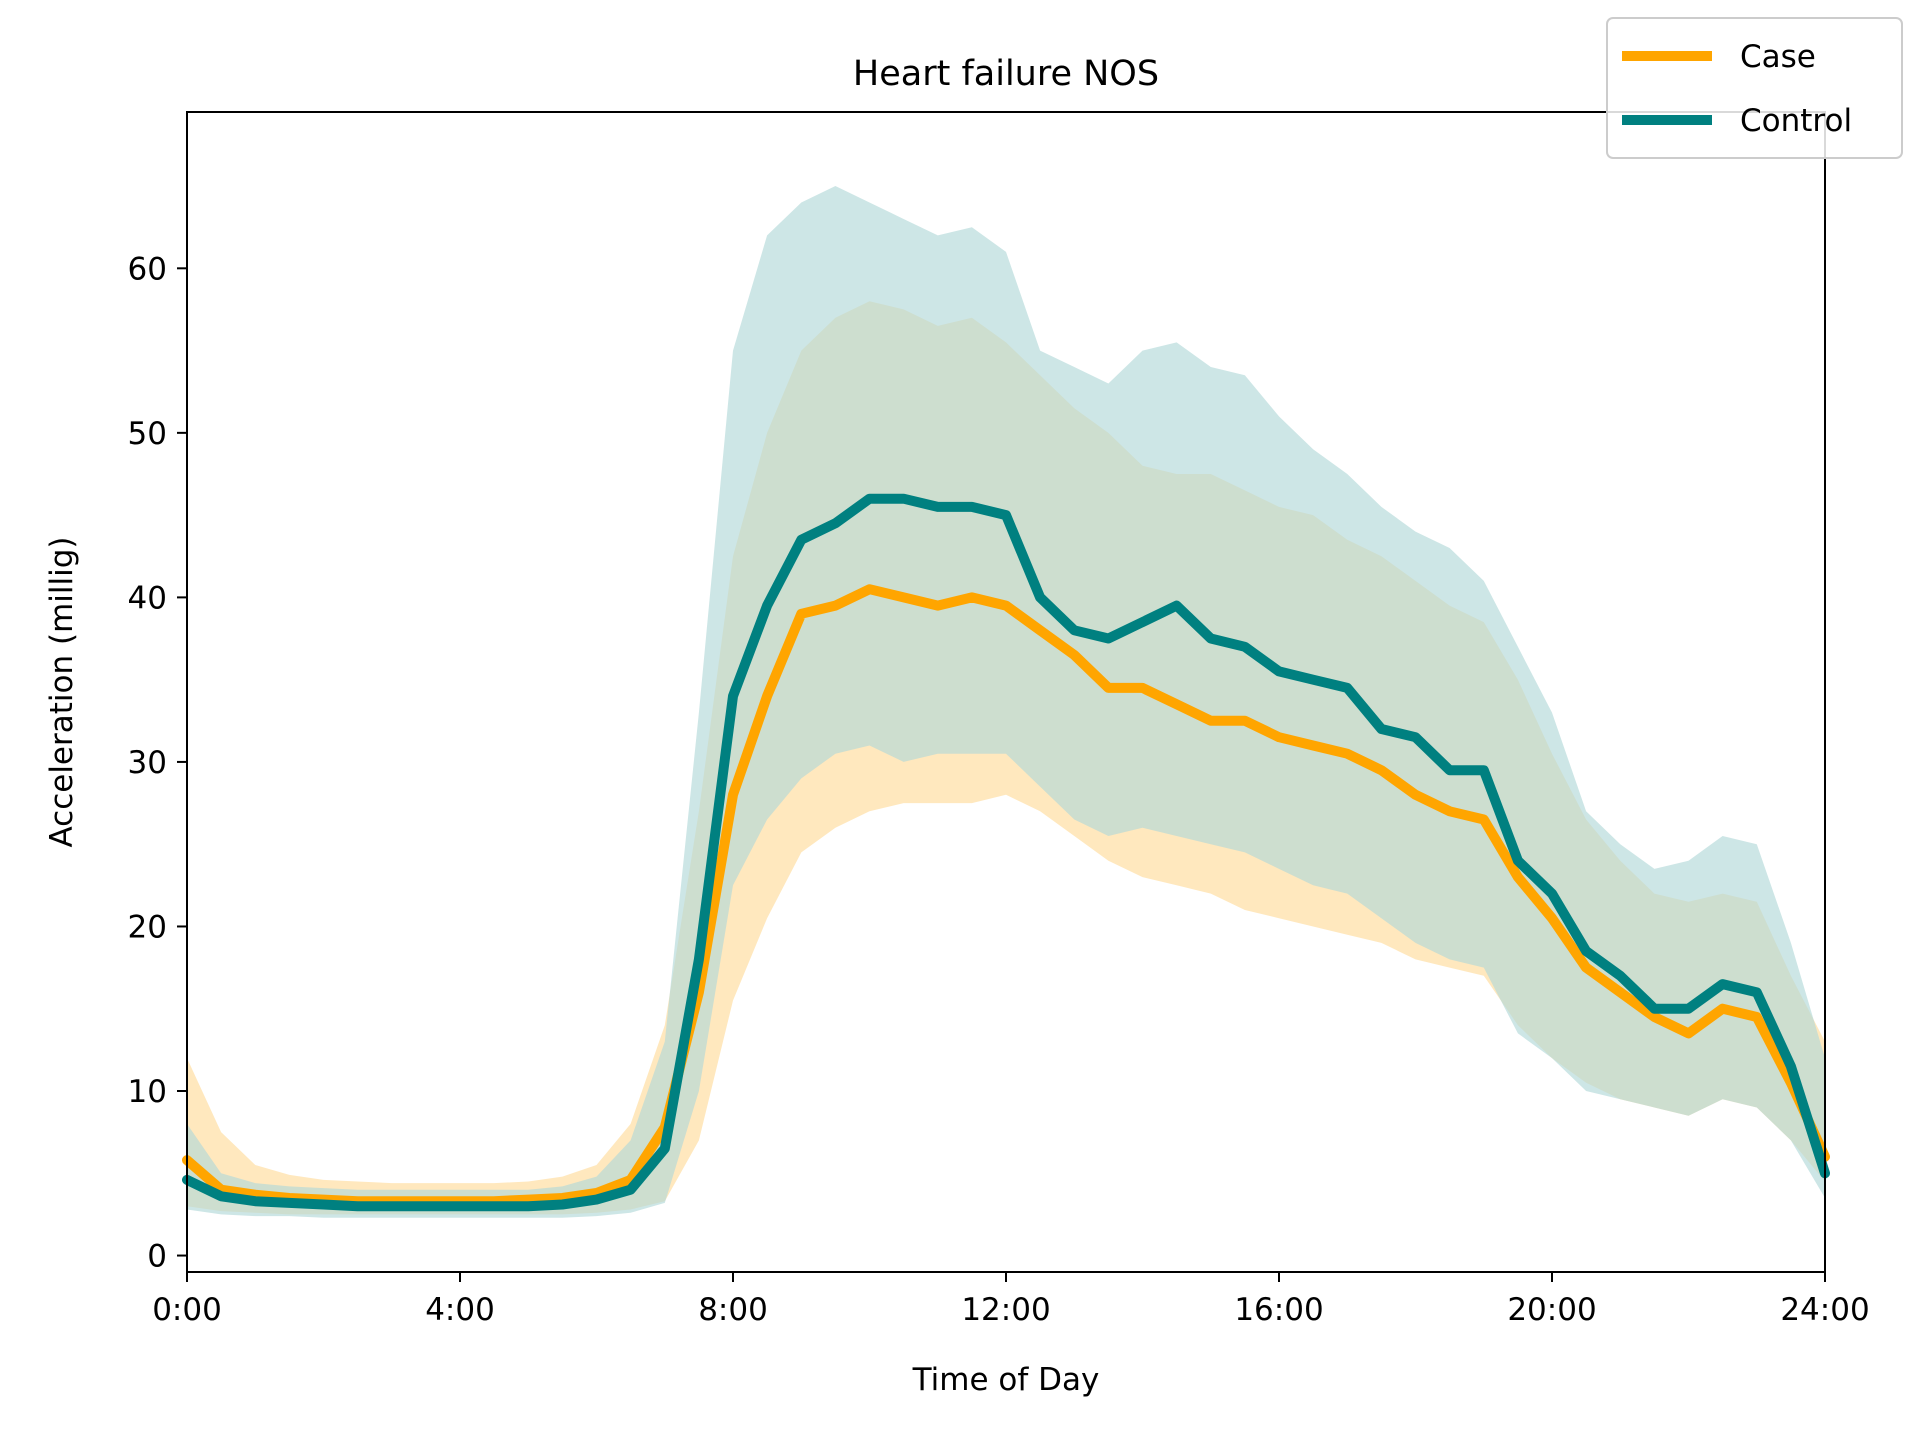 This screenshot has width=1920, height=1440. What do you see at coordinates (1278, 1310) in the screenshot?
I see `x-tick-label: 16:00` at bounding box center [1278, 1310].